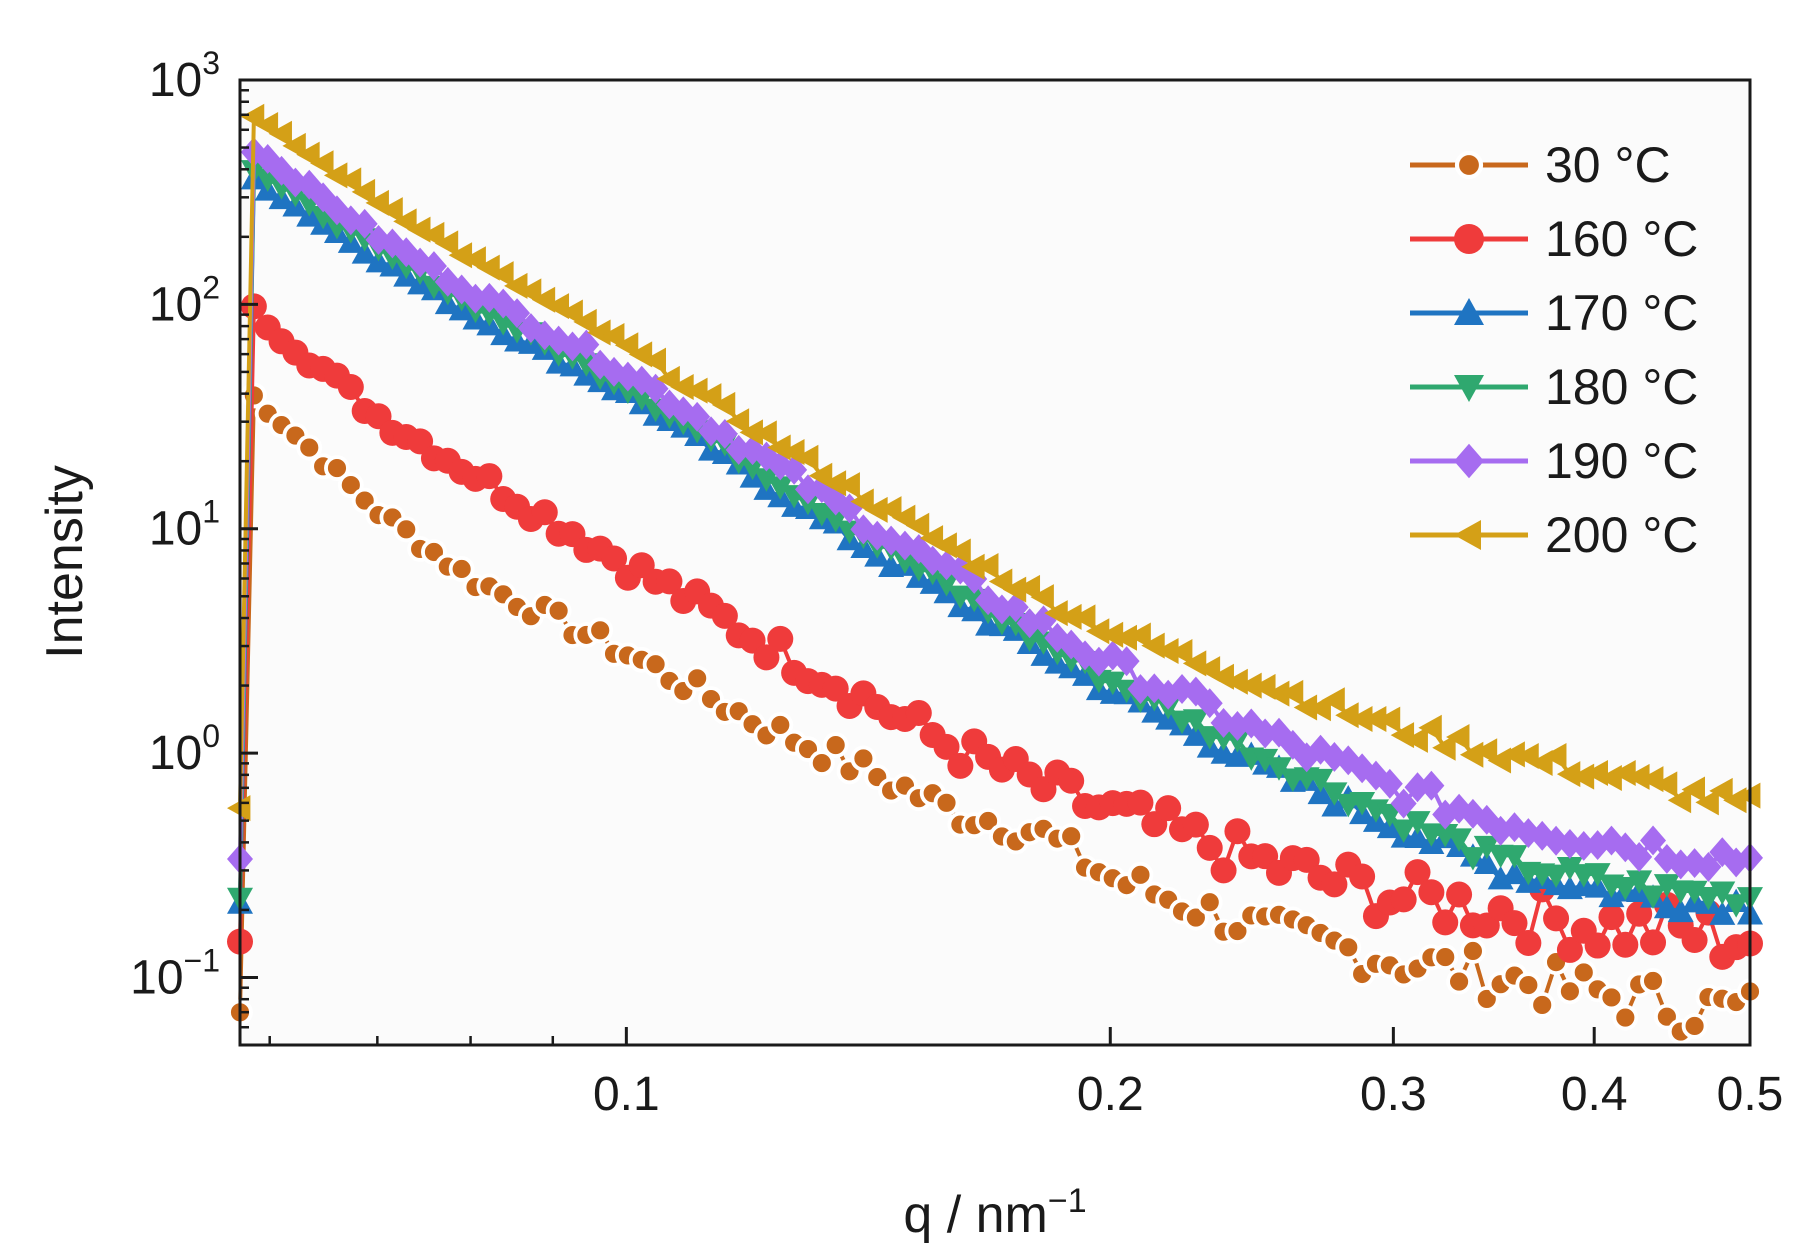 This screenshot has width=1815, height=1260. What do you see at coordinates (211, 287) in the screenshot?
I see `y-tick-exp-1: 2` at bounding box center [211, 287].